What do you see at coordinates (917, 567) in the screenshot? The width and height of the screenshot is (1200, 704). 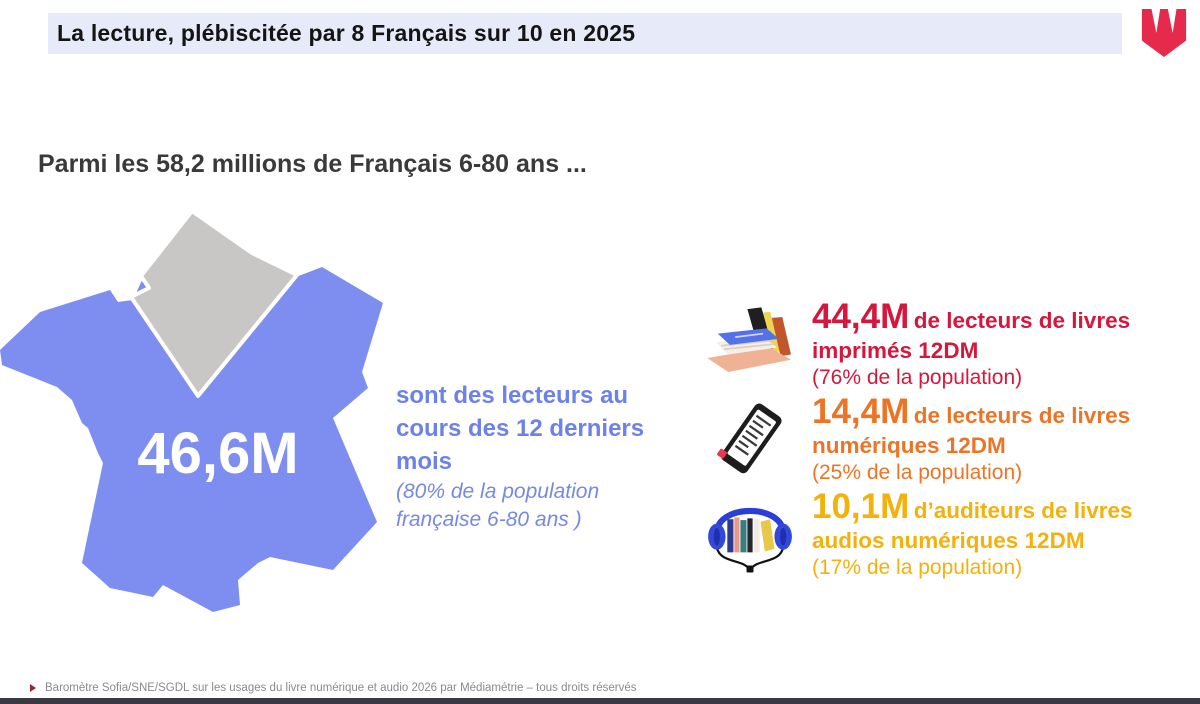 I see `stat-subtext: (17% de la population)` at bounding box center [917, 567].